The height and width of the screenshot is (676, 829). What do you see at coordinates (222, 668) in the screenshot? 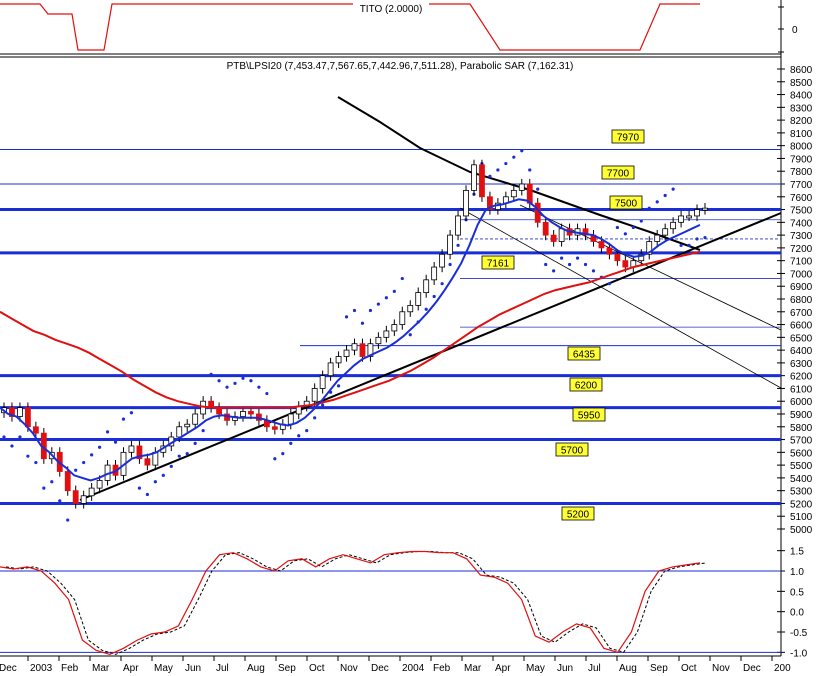
I see `x-tick-label: Jul` at bounding box center [222, 668].